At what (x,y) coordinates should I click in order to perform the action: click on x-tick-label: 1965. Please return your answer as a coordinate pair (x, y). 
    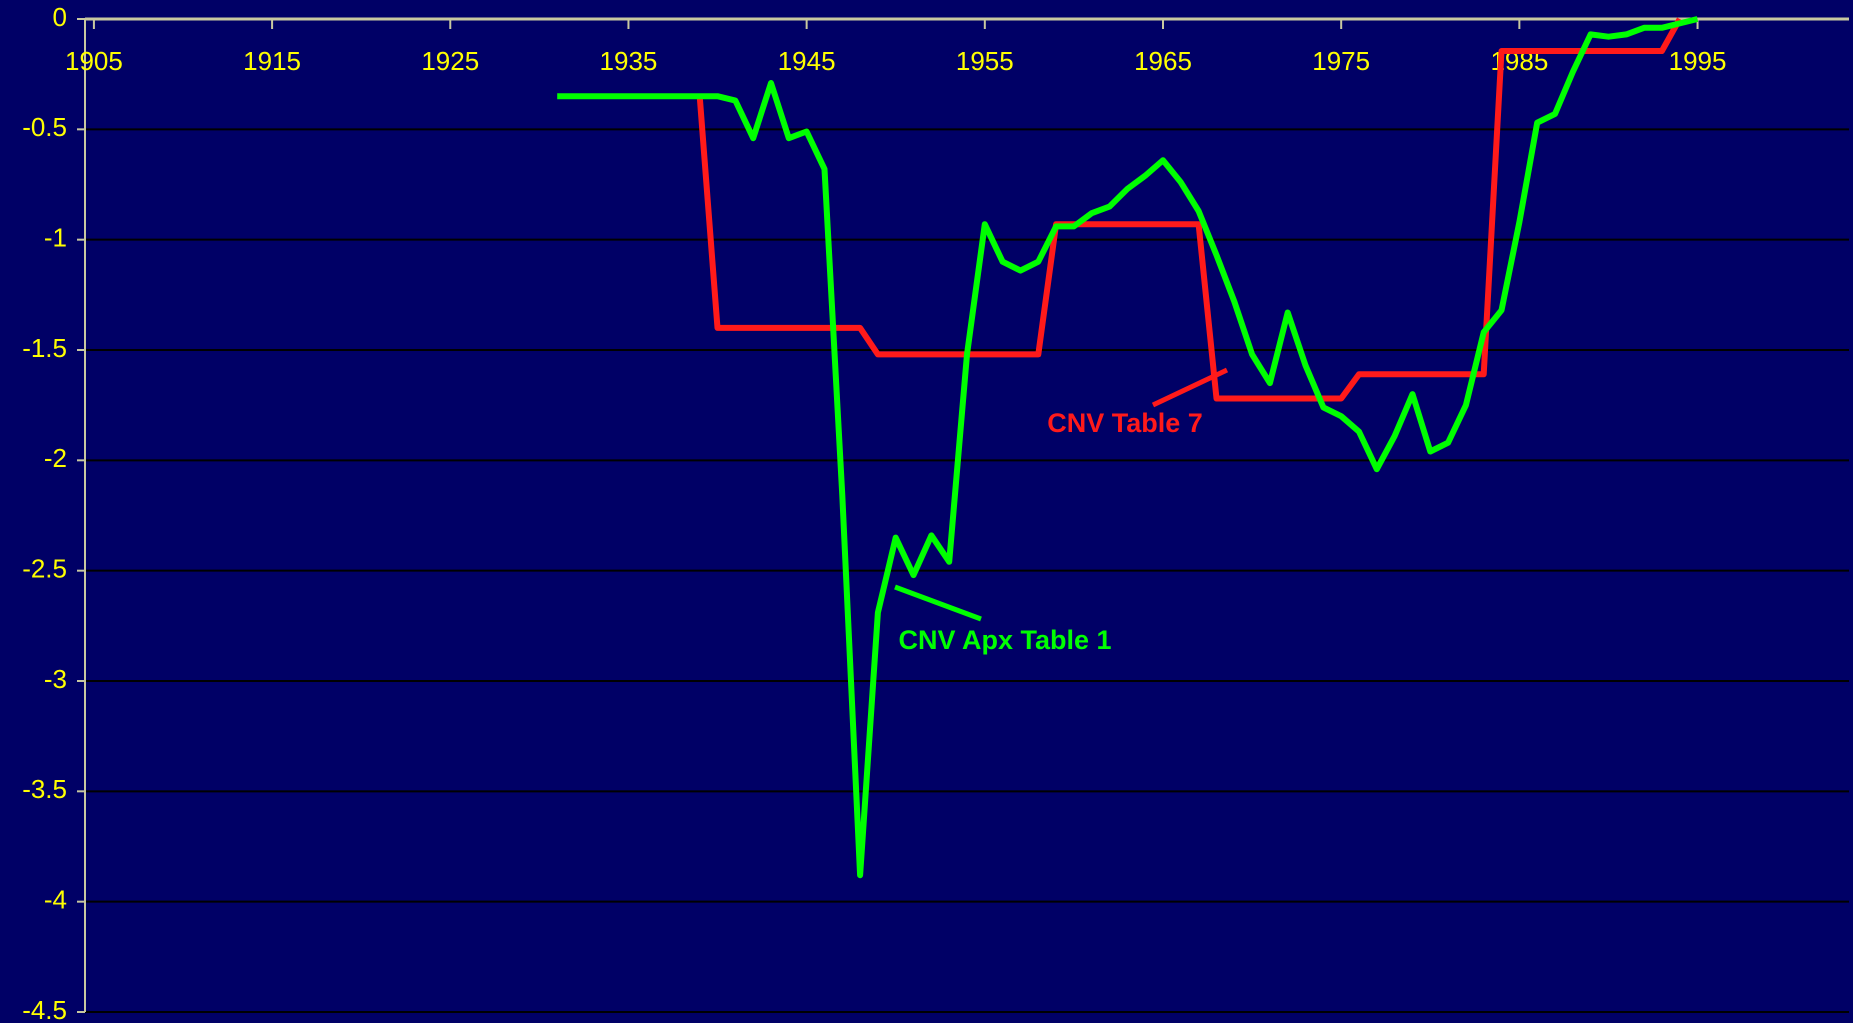
    Looking at the image, I should click on (1163, 61).